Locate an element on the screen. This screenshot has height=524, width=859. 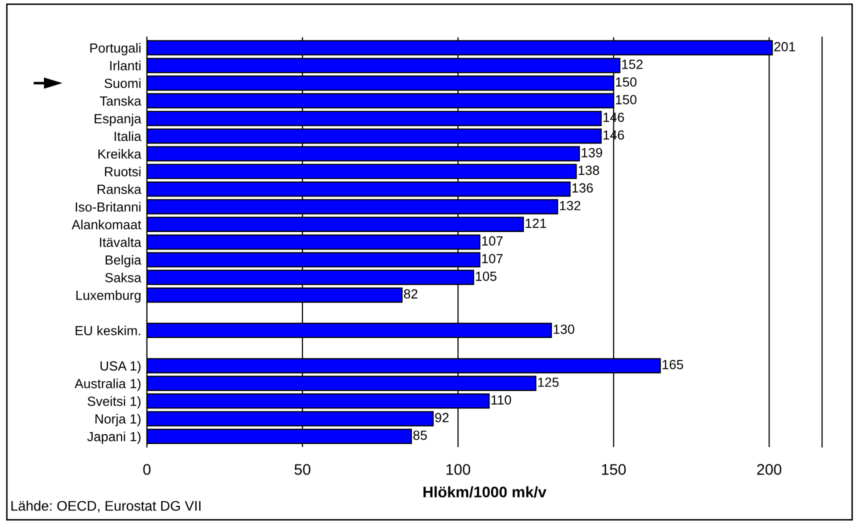
y-tick-label: Suomi is located at coordinates (122, 83).